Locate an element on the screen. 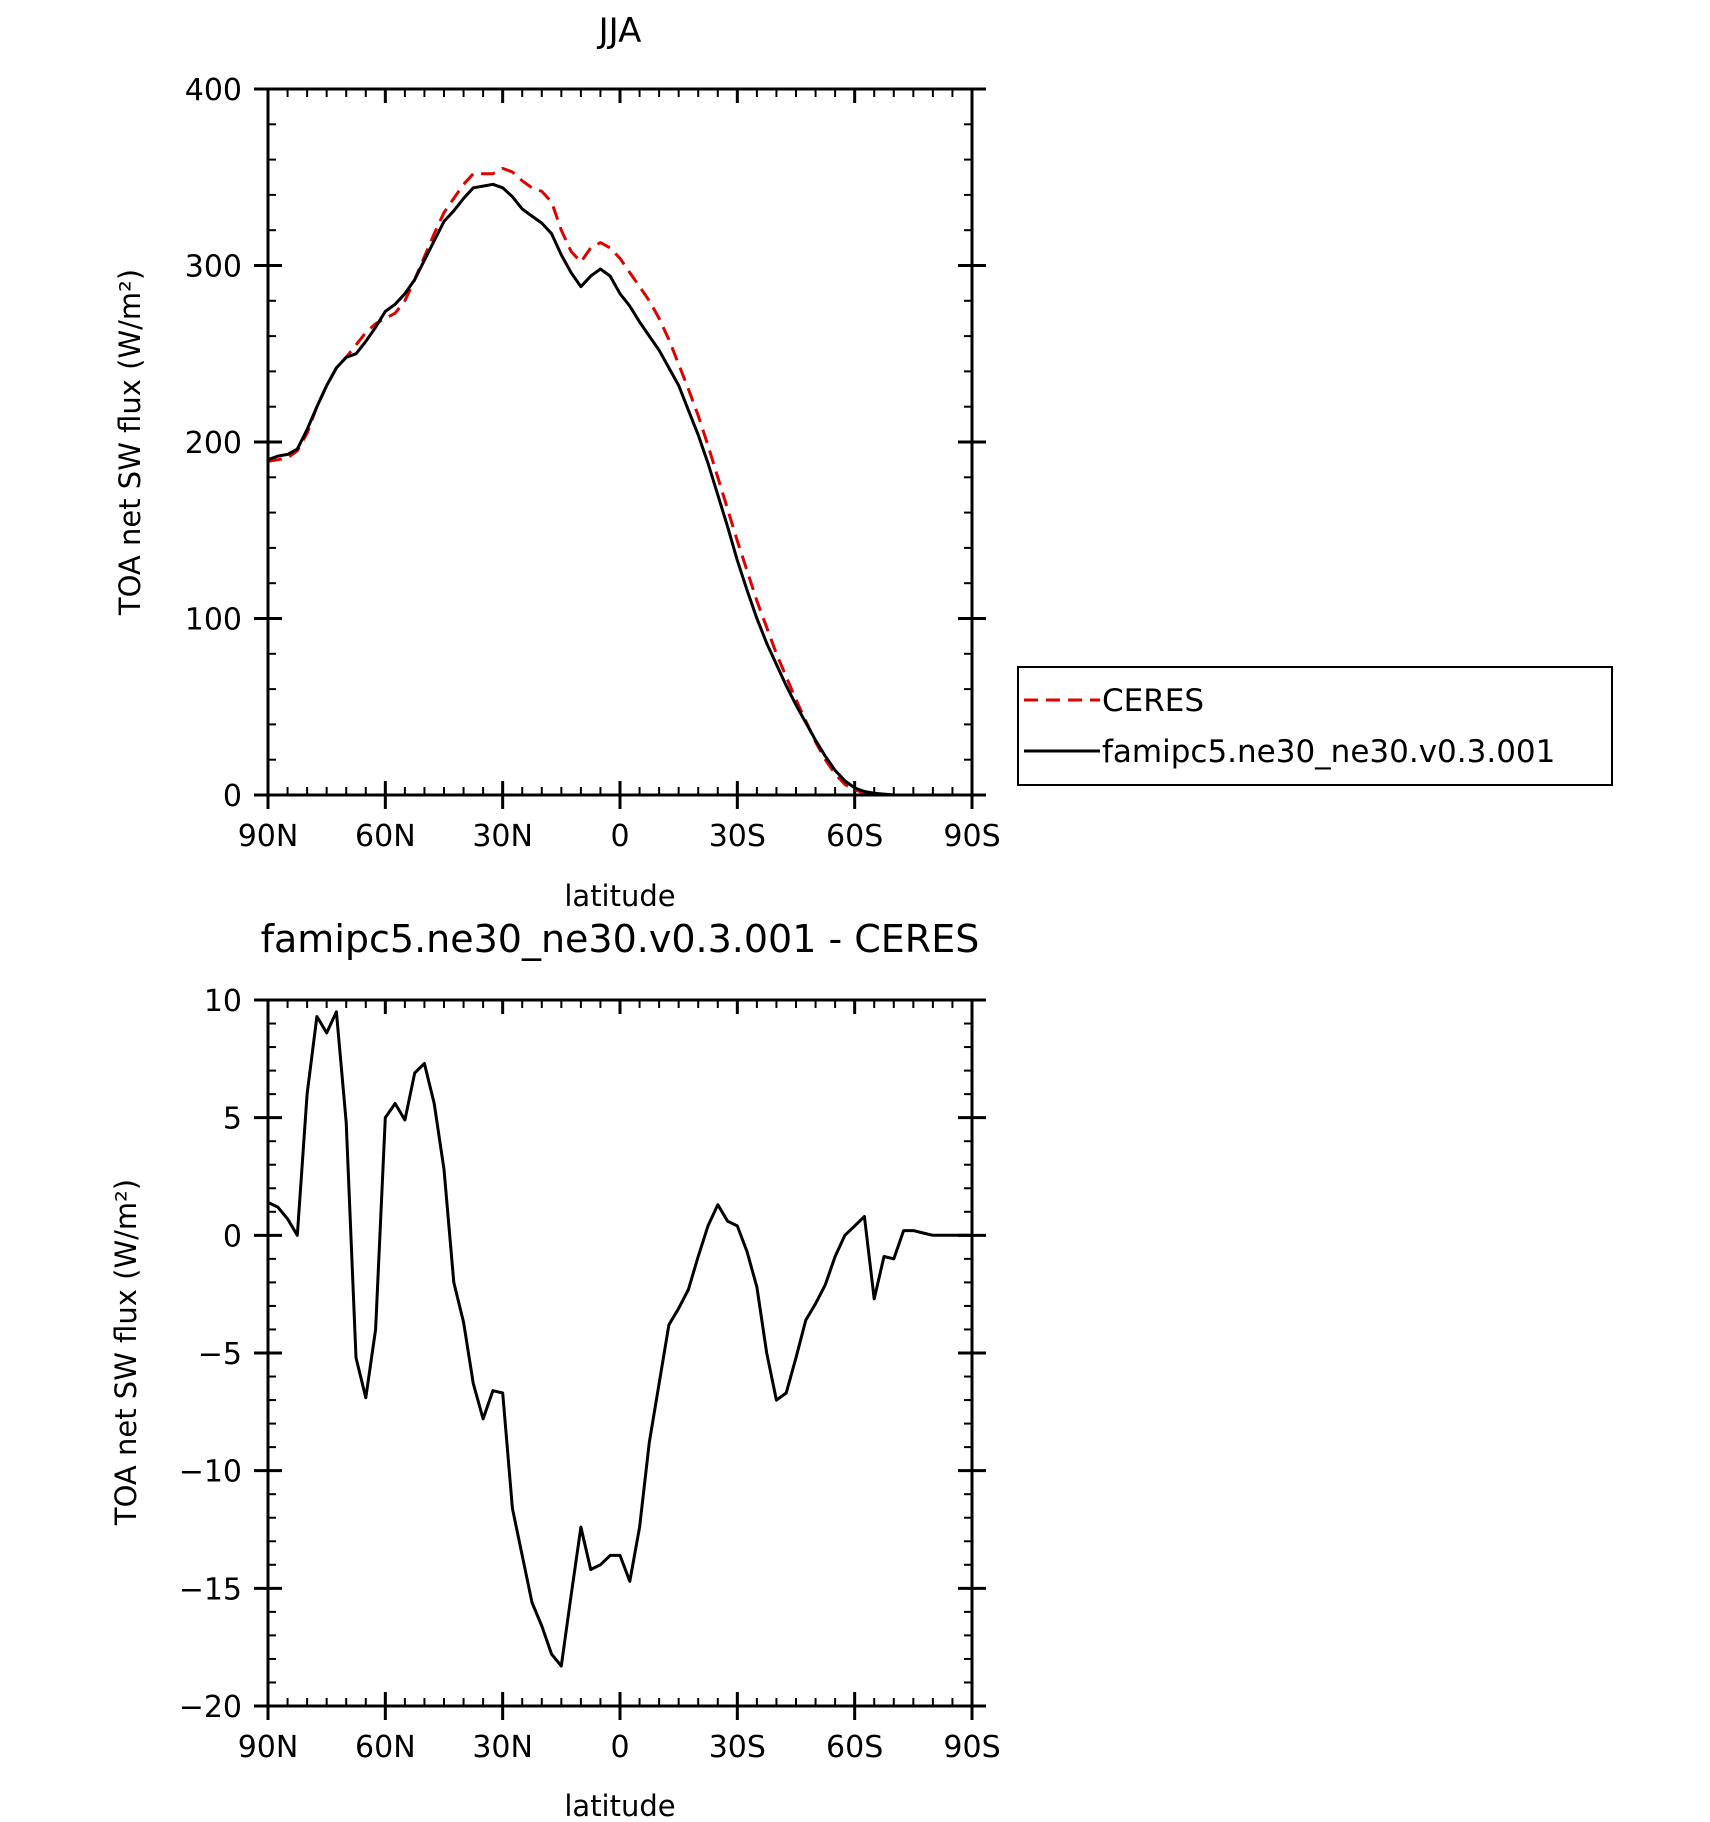  y-tick-label: 10 is located at coordinates (223, 1001).